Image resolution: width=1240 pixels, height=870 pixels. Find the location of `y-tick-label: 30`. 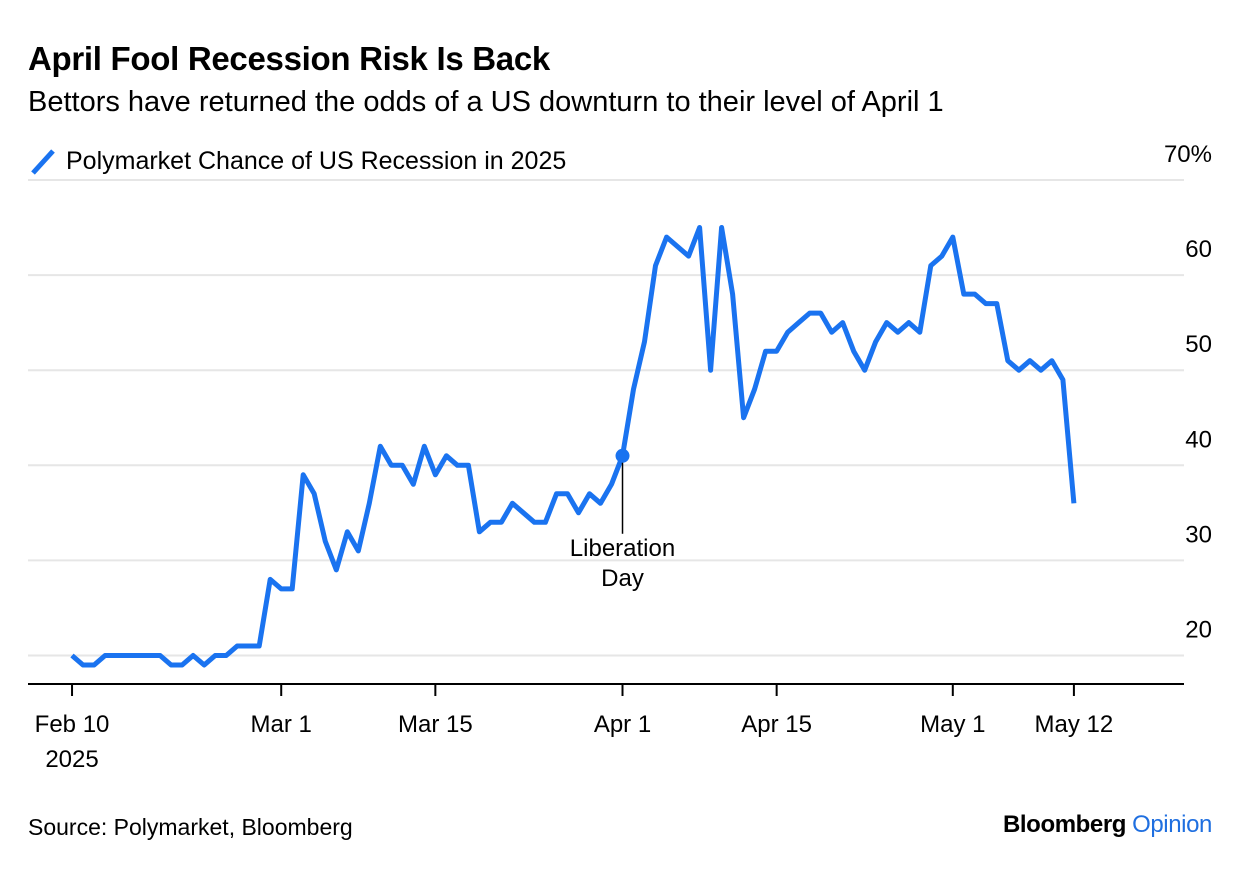

y-tick-label: 30 is located at coordinates (1198, 534).